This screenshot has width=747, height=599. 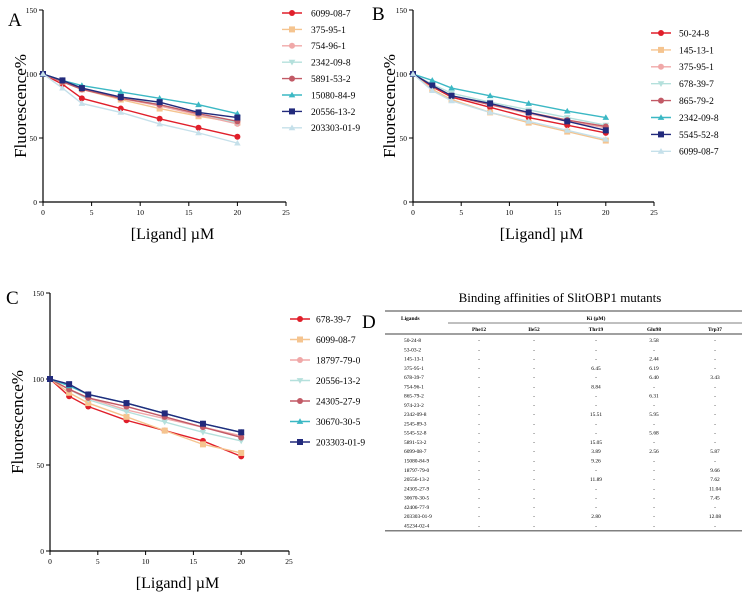 What do you see at coordinates (654, 341) in the screenshot?
I see `table-cell: 3.58` at bounding box center [654, 341].